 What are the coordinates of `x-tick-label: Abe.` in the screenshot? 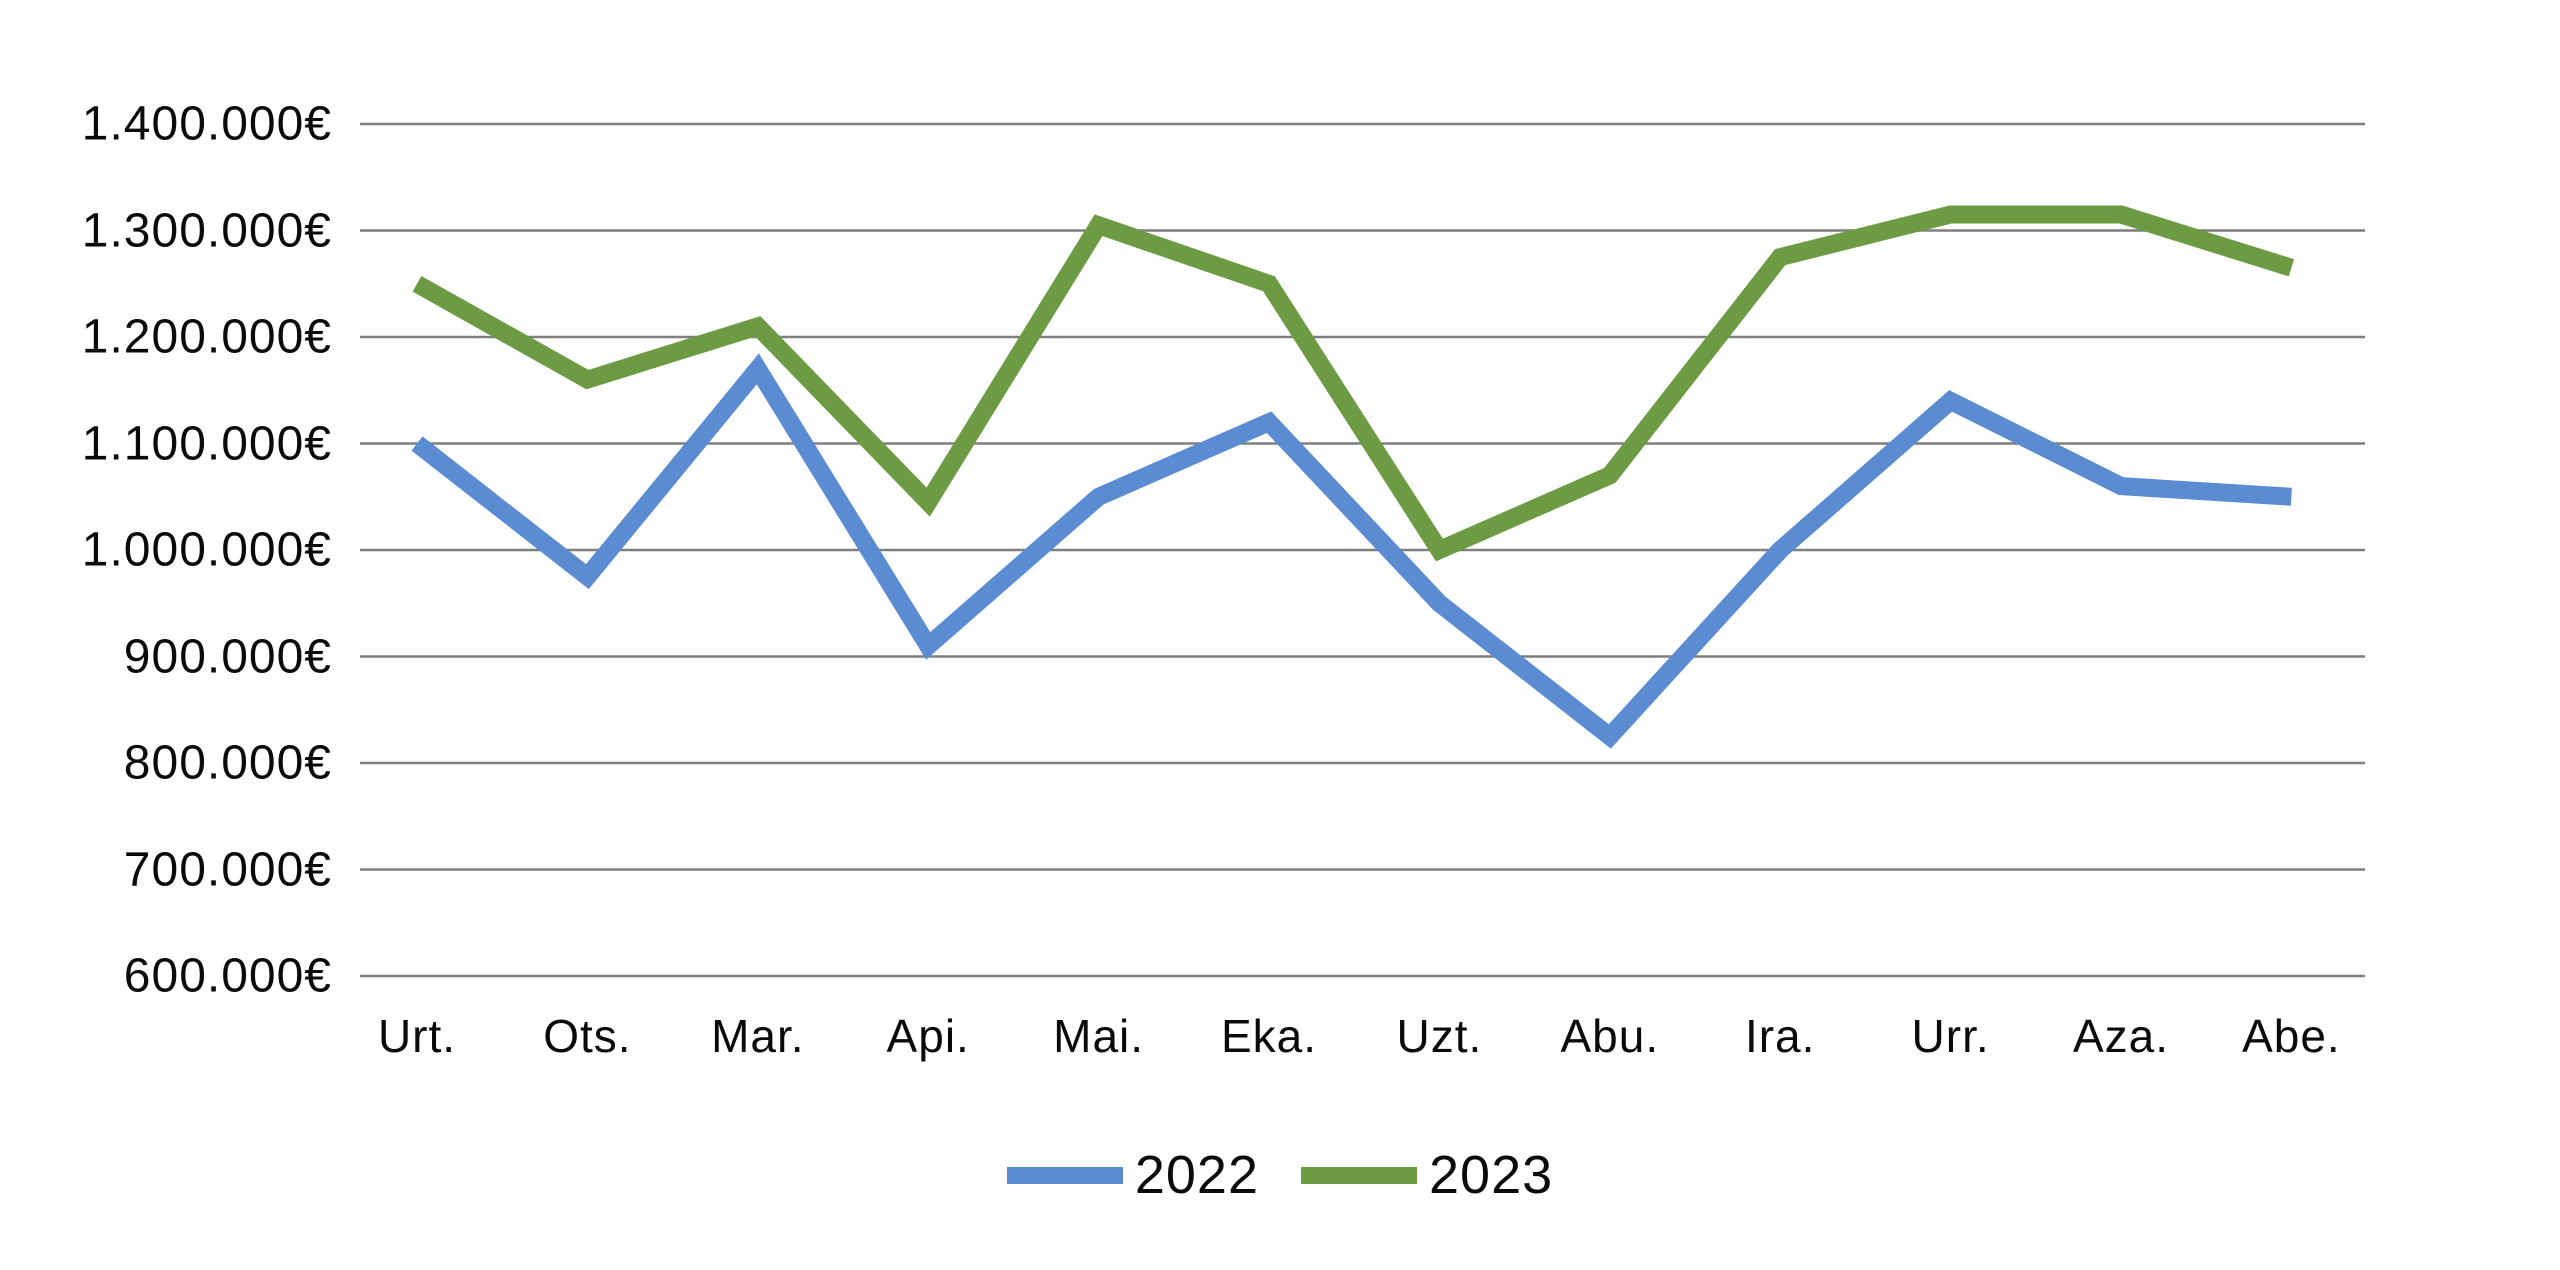 It's located at (2291, 1036).